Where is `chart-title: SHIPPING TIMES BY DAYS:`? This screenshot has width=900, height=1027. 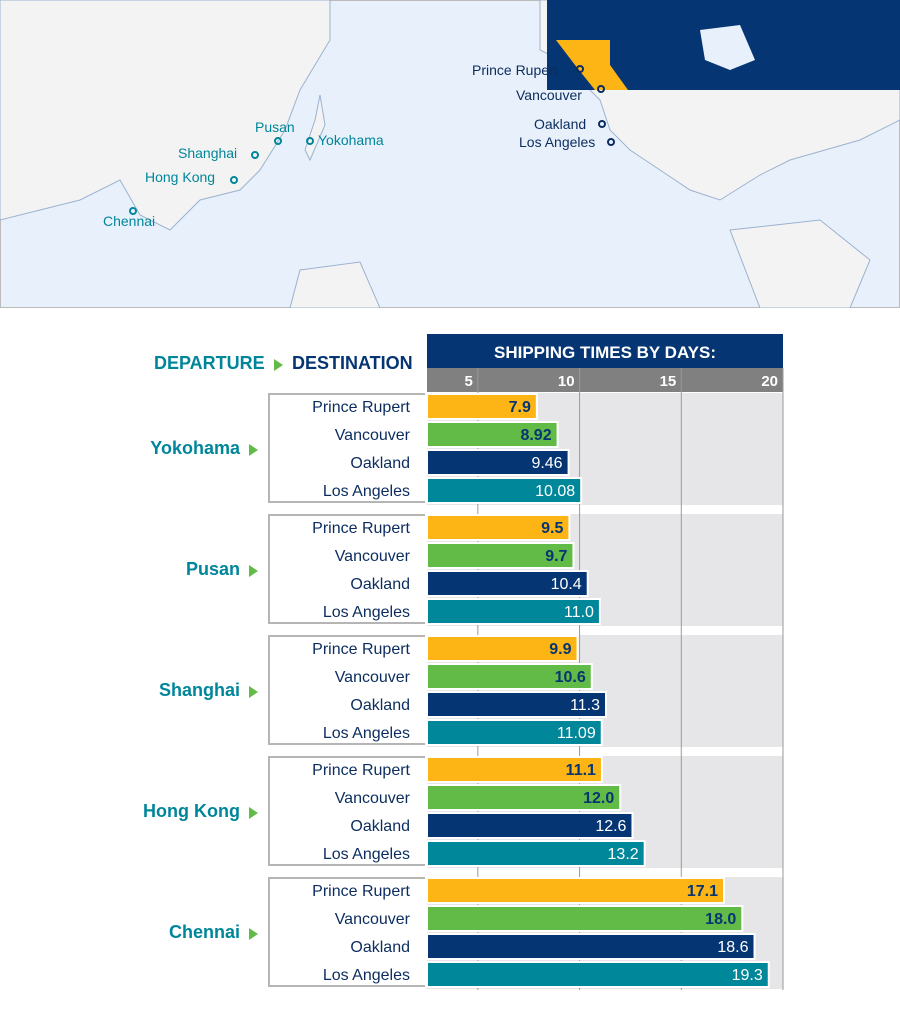 chart-title: SHIPPING TIMES BY DAYS: is located at coordinates (605, 352).